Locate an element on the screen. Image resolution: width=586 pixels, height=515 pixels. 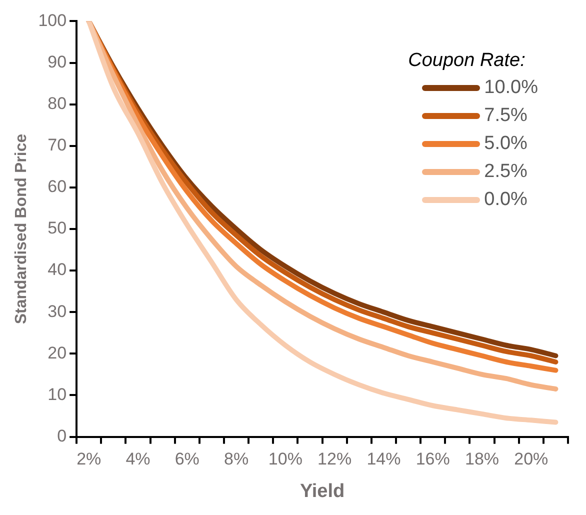
x-tick-label: 10% is located at coordinates (285, 459).